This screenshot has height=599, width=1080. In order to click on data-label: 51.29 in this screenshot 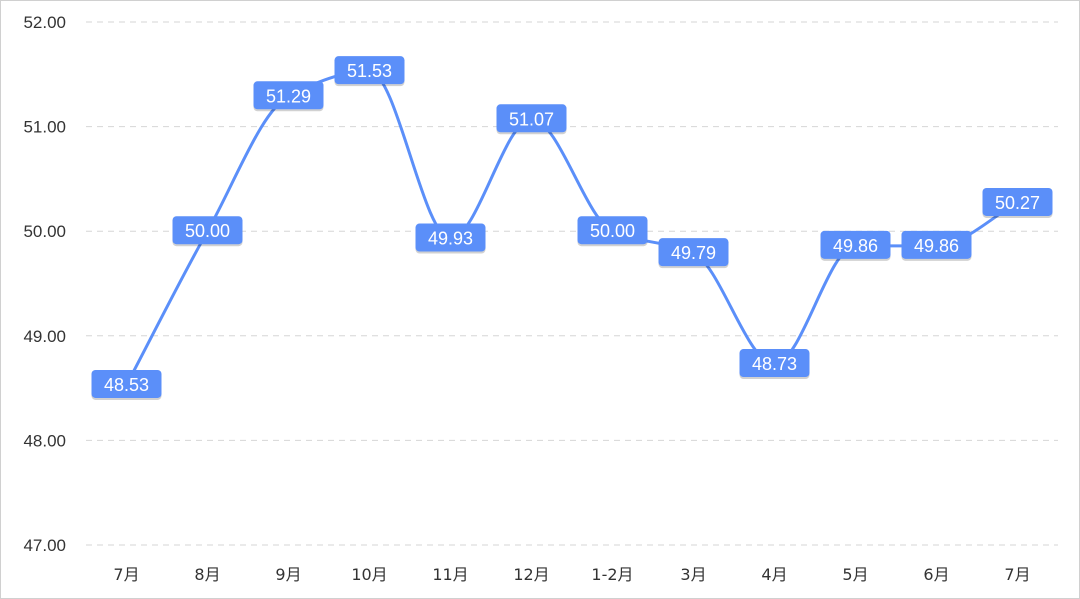, I will do `click(288, 96)`.